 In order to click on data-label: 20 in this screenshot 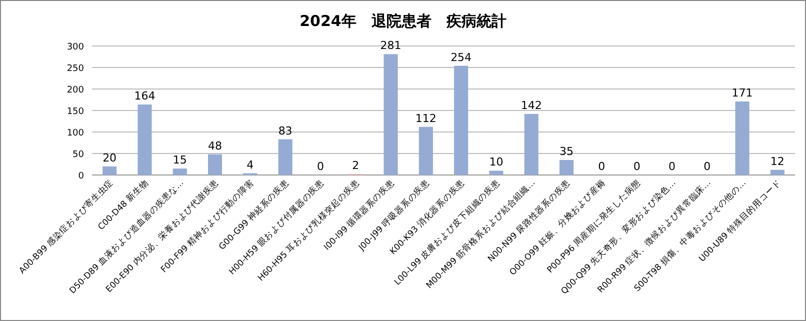, I will do `click(109, 157)`.